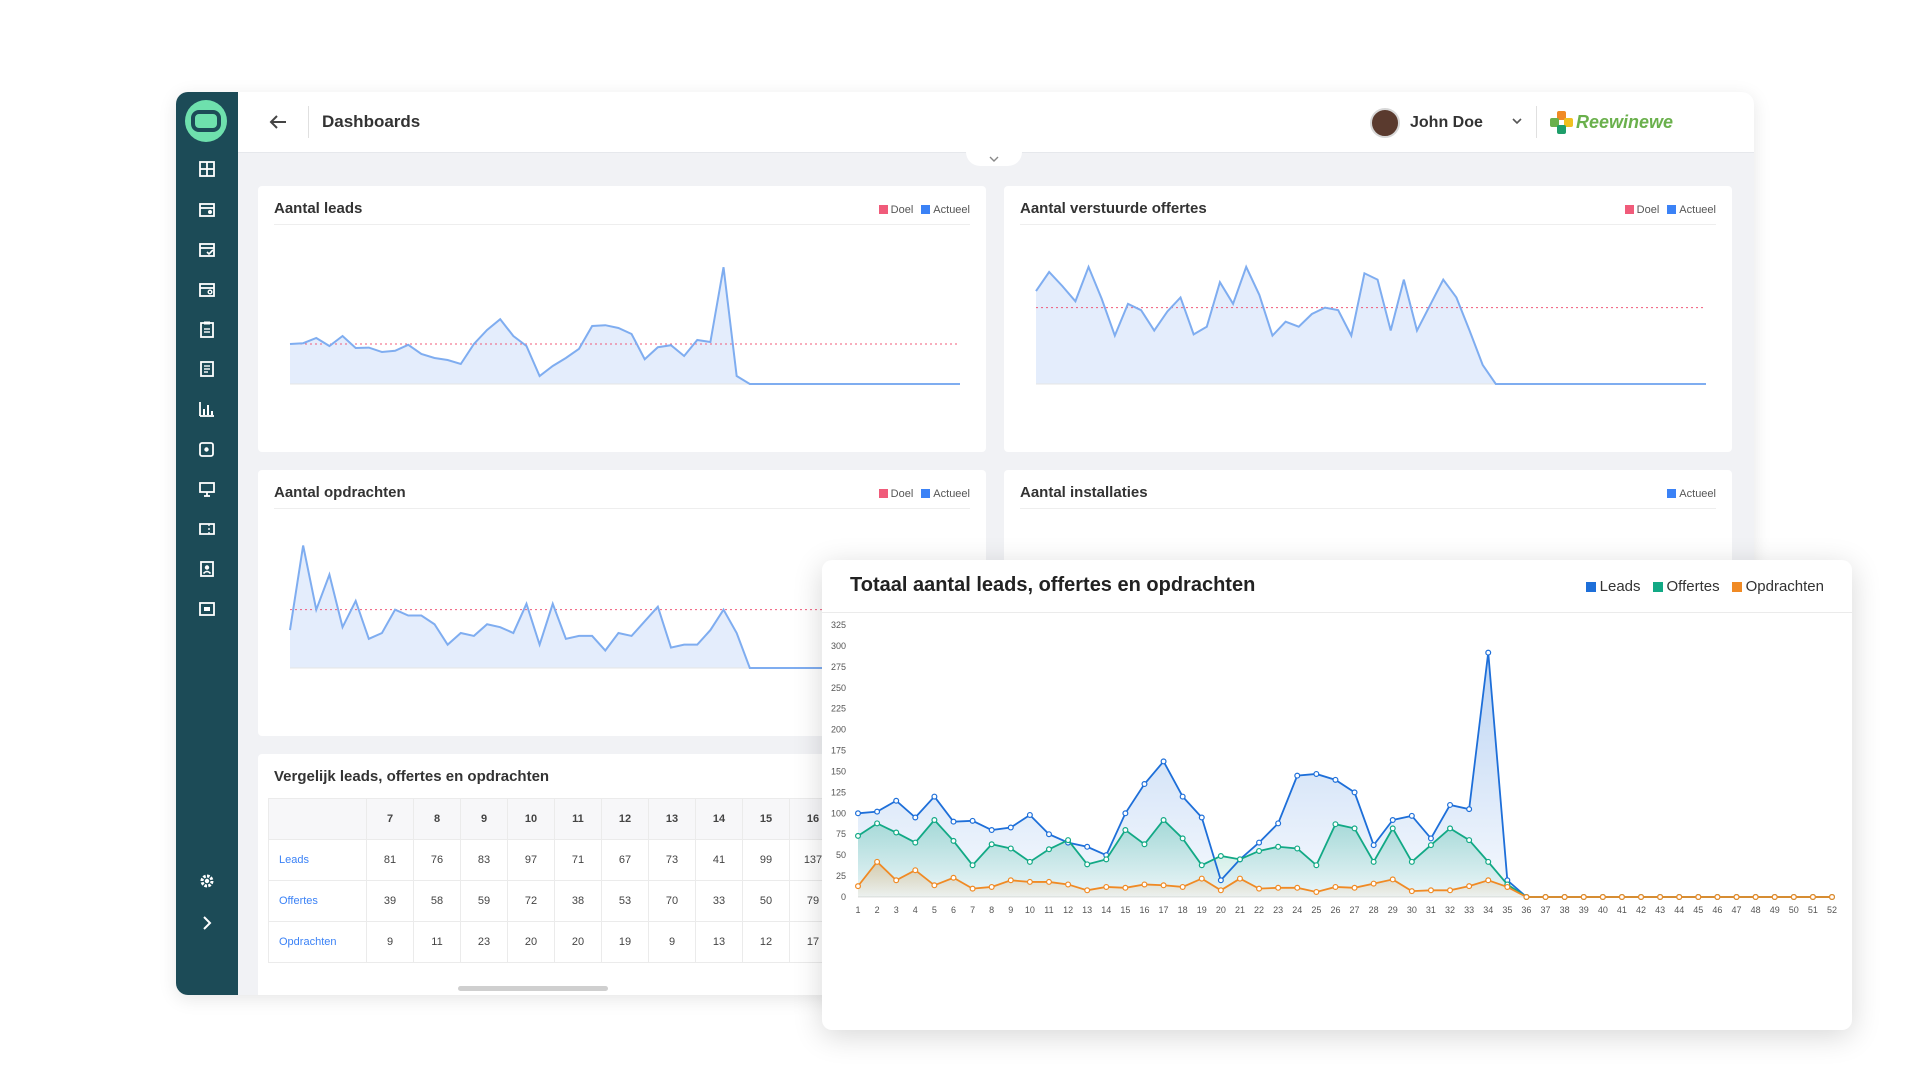 The height and width of the screenshot is (1080, 1920). What do you see at coordinates (207, 923) in the screenshot?
I see `chevron-right-icon` at bounding box center [207, 923].